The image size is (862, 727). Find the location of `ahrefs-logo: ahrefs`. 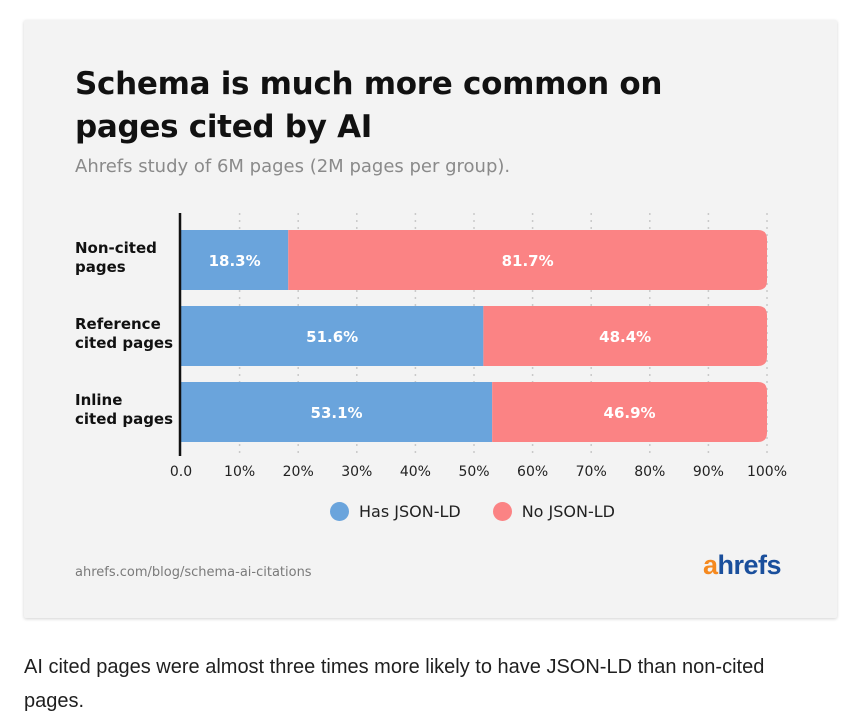

ahrefs-logo: ahrefs is located at coordinates (742, 565).